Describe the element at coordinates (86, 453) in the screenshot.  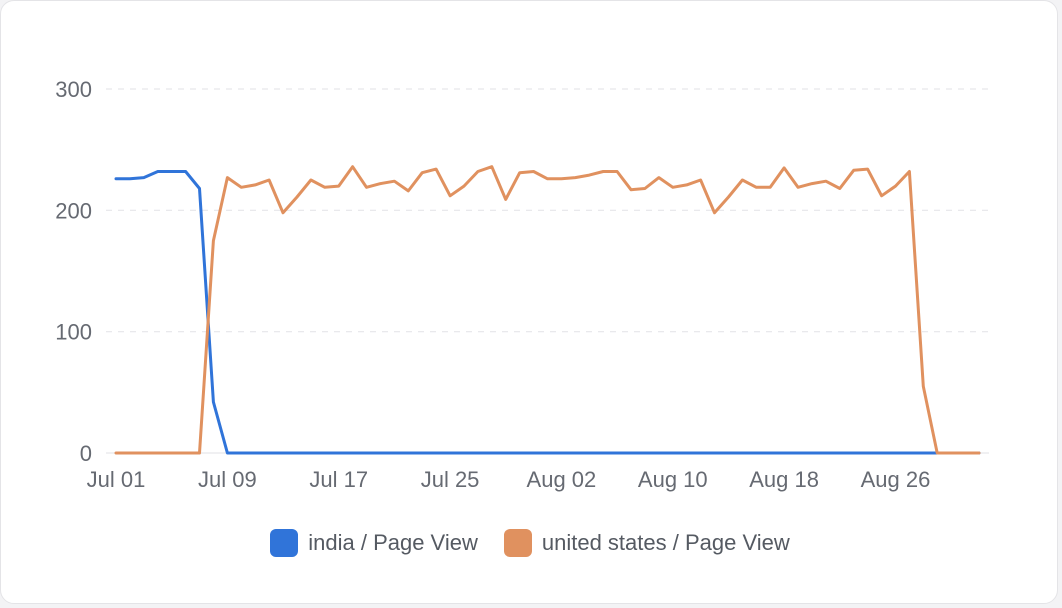
I see `y-tick-label: 0` at that location.